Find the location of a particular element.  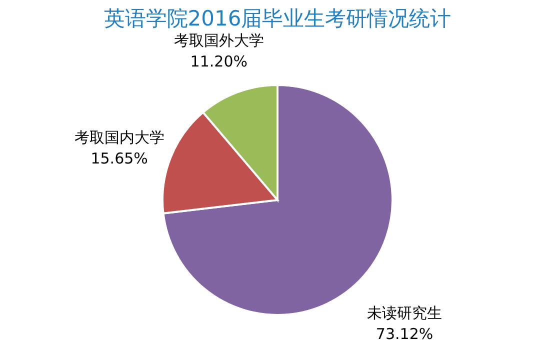

data-label: 11.20% is located at coordinates (219, 61).